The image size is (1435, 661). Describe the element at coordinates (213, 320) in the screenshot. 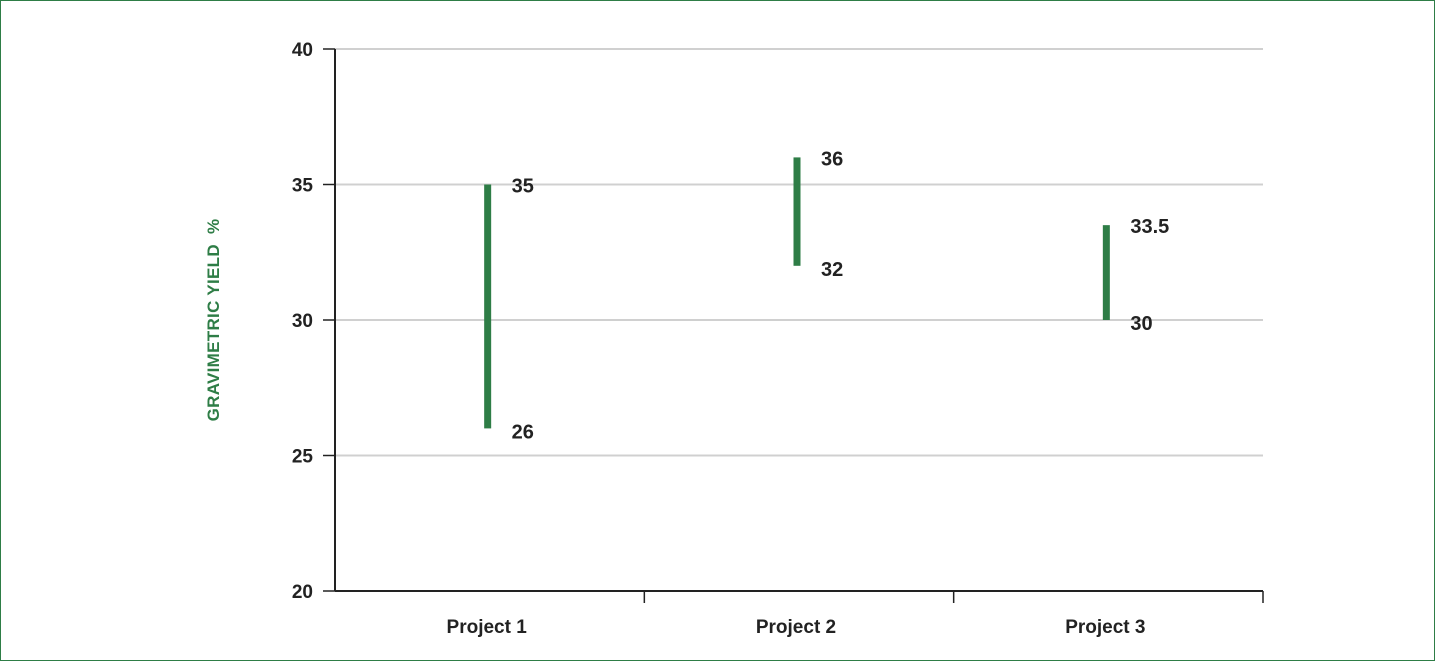

I see `y-axis-title: GRAVIMETRIC YIELD %` at that location.